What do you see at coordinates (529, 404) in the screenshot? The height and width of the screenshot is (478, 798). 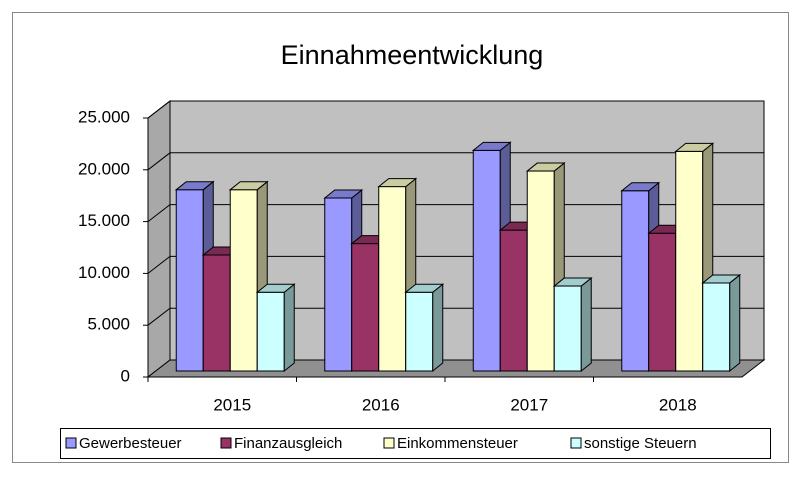 I see `x-tick-label: 2017` at bounding box center [529, 404].